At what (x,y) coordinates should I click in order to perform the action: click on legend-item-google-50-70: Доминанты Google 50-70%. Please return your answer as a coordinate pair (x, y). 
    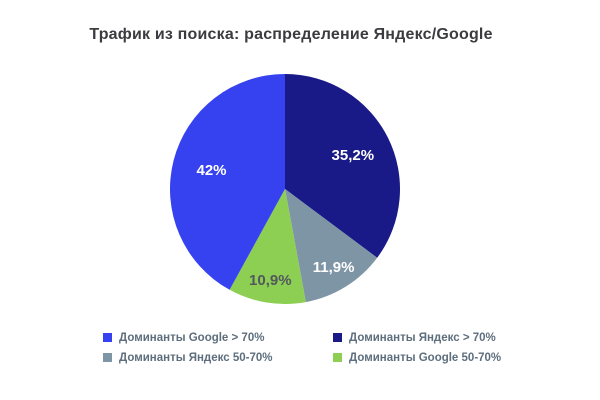
    Looking at the image, I should click on (417, 357).